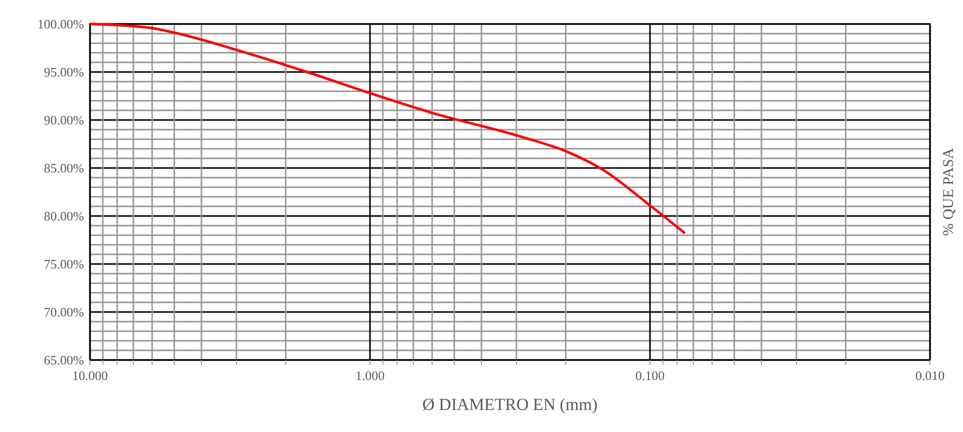  Describe the element at coordinates (90, 375) in the screenshot. I see `x-tick-label: 10.000` at that location.